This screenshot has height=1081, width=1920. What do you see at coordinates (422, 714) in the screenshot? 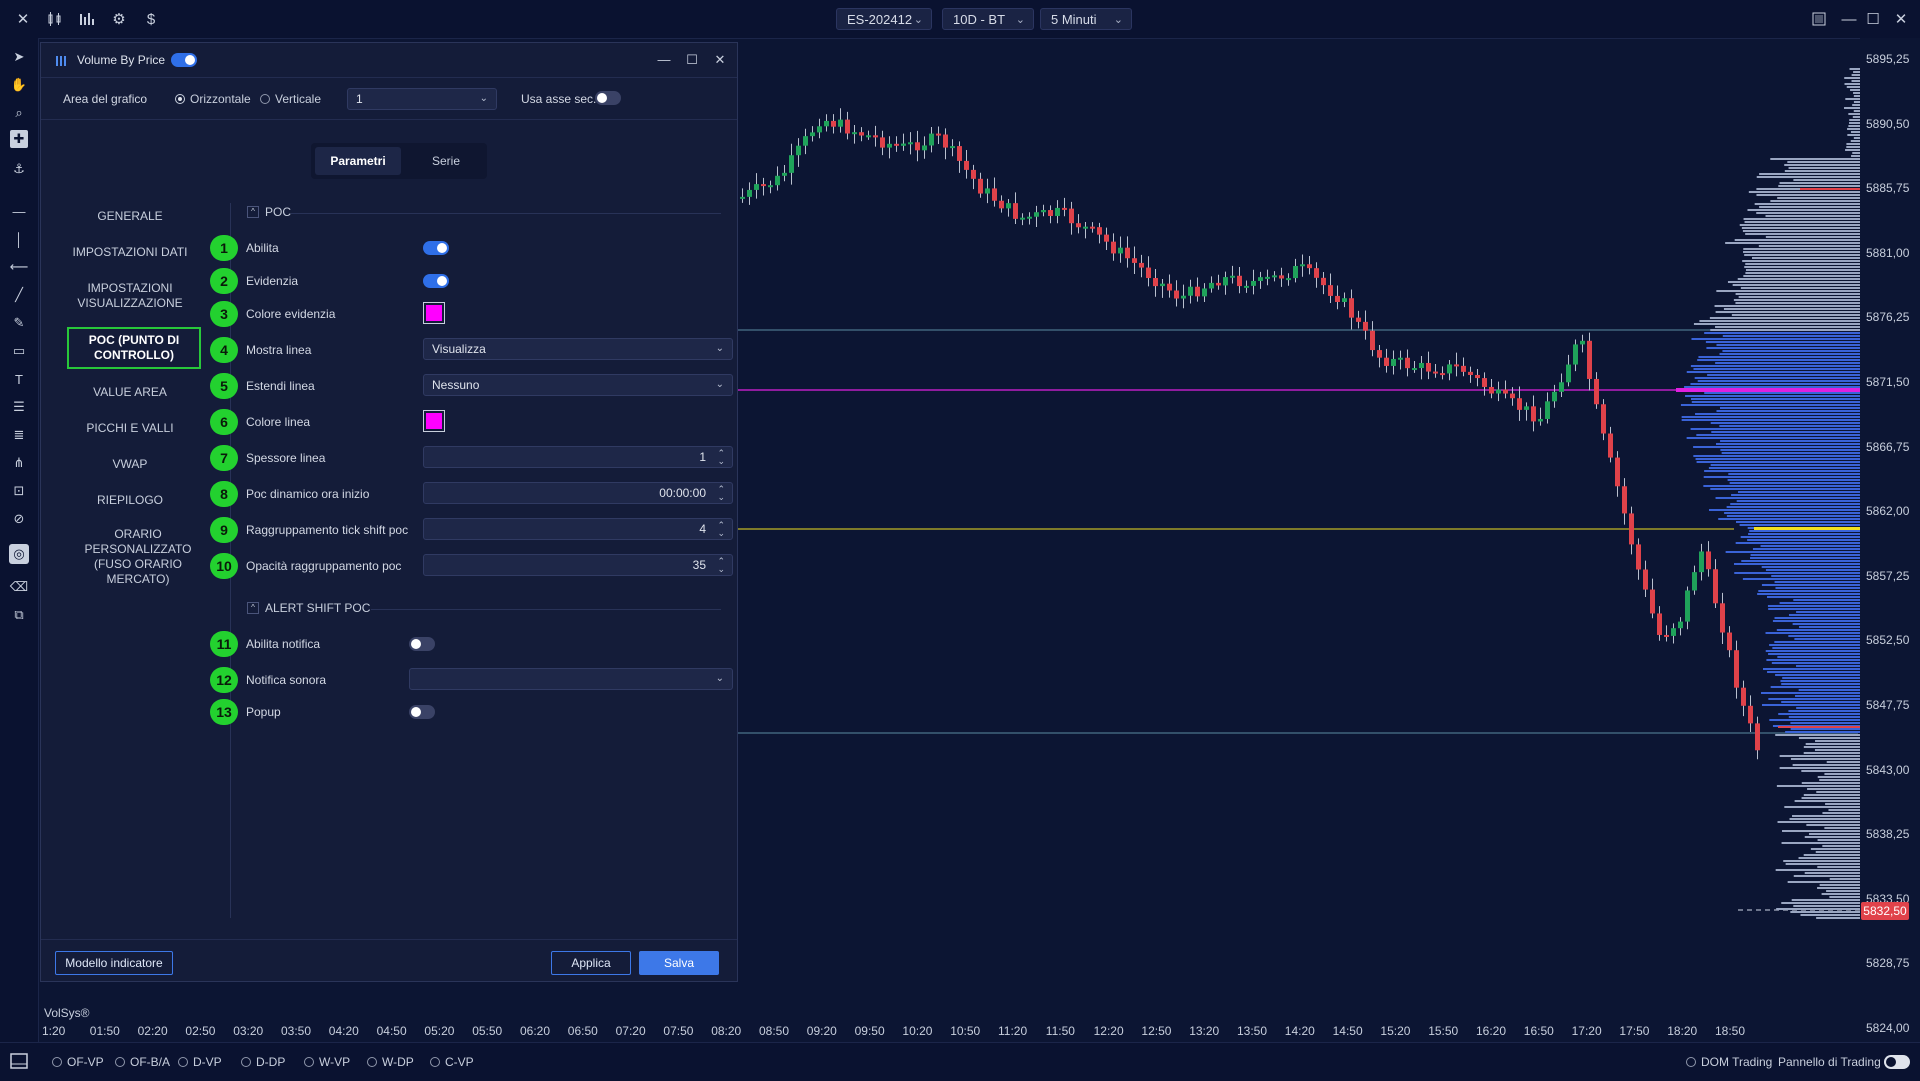
I see `popup-toggle` at bounding box center [422, 714].